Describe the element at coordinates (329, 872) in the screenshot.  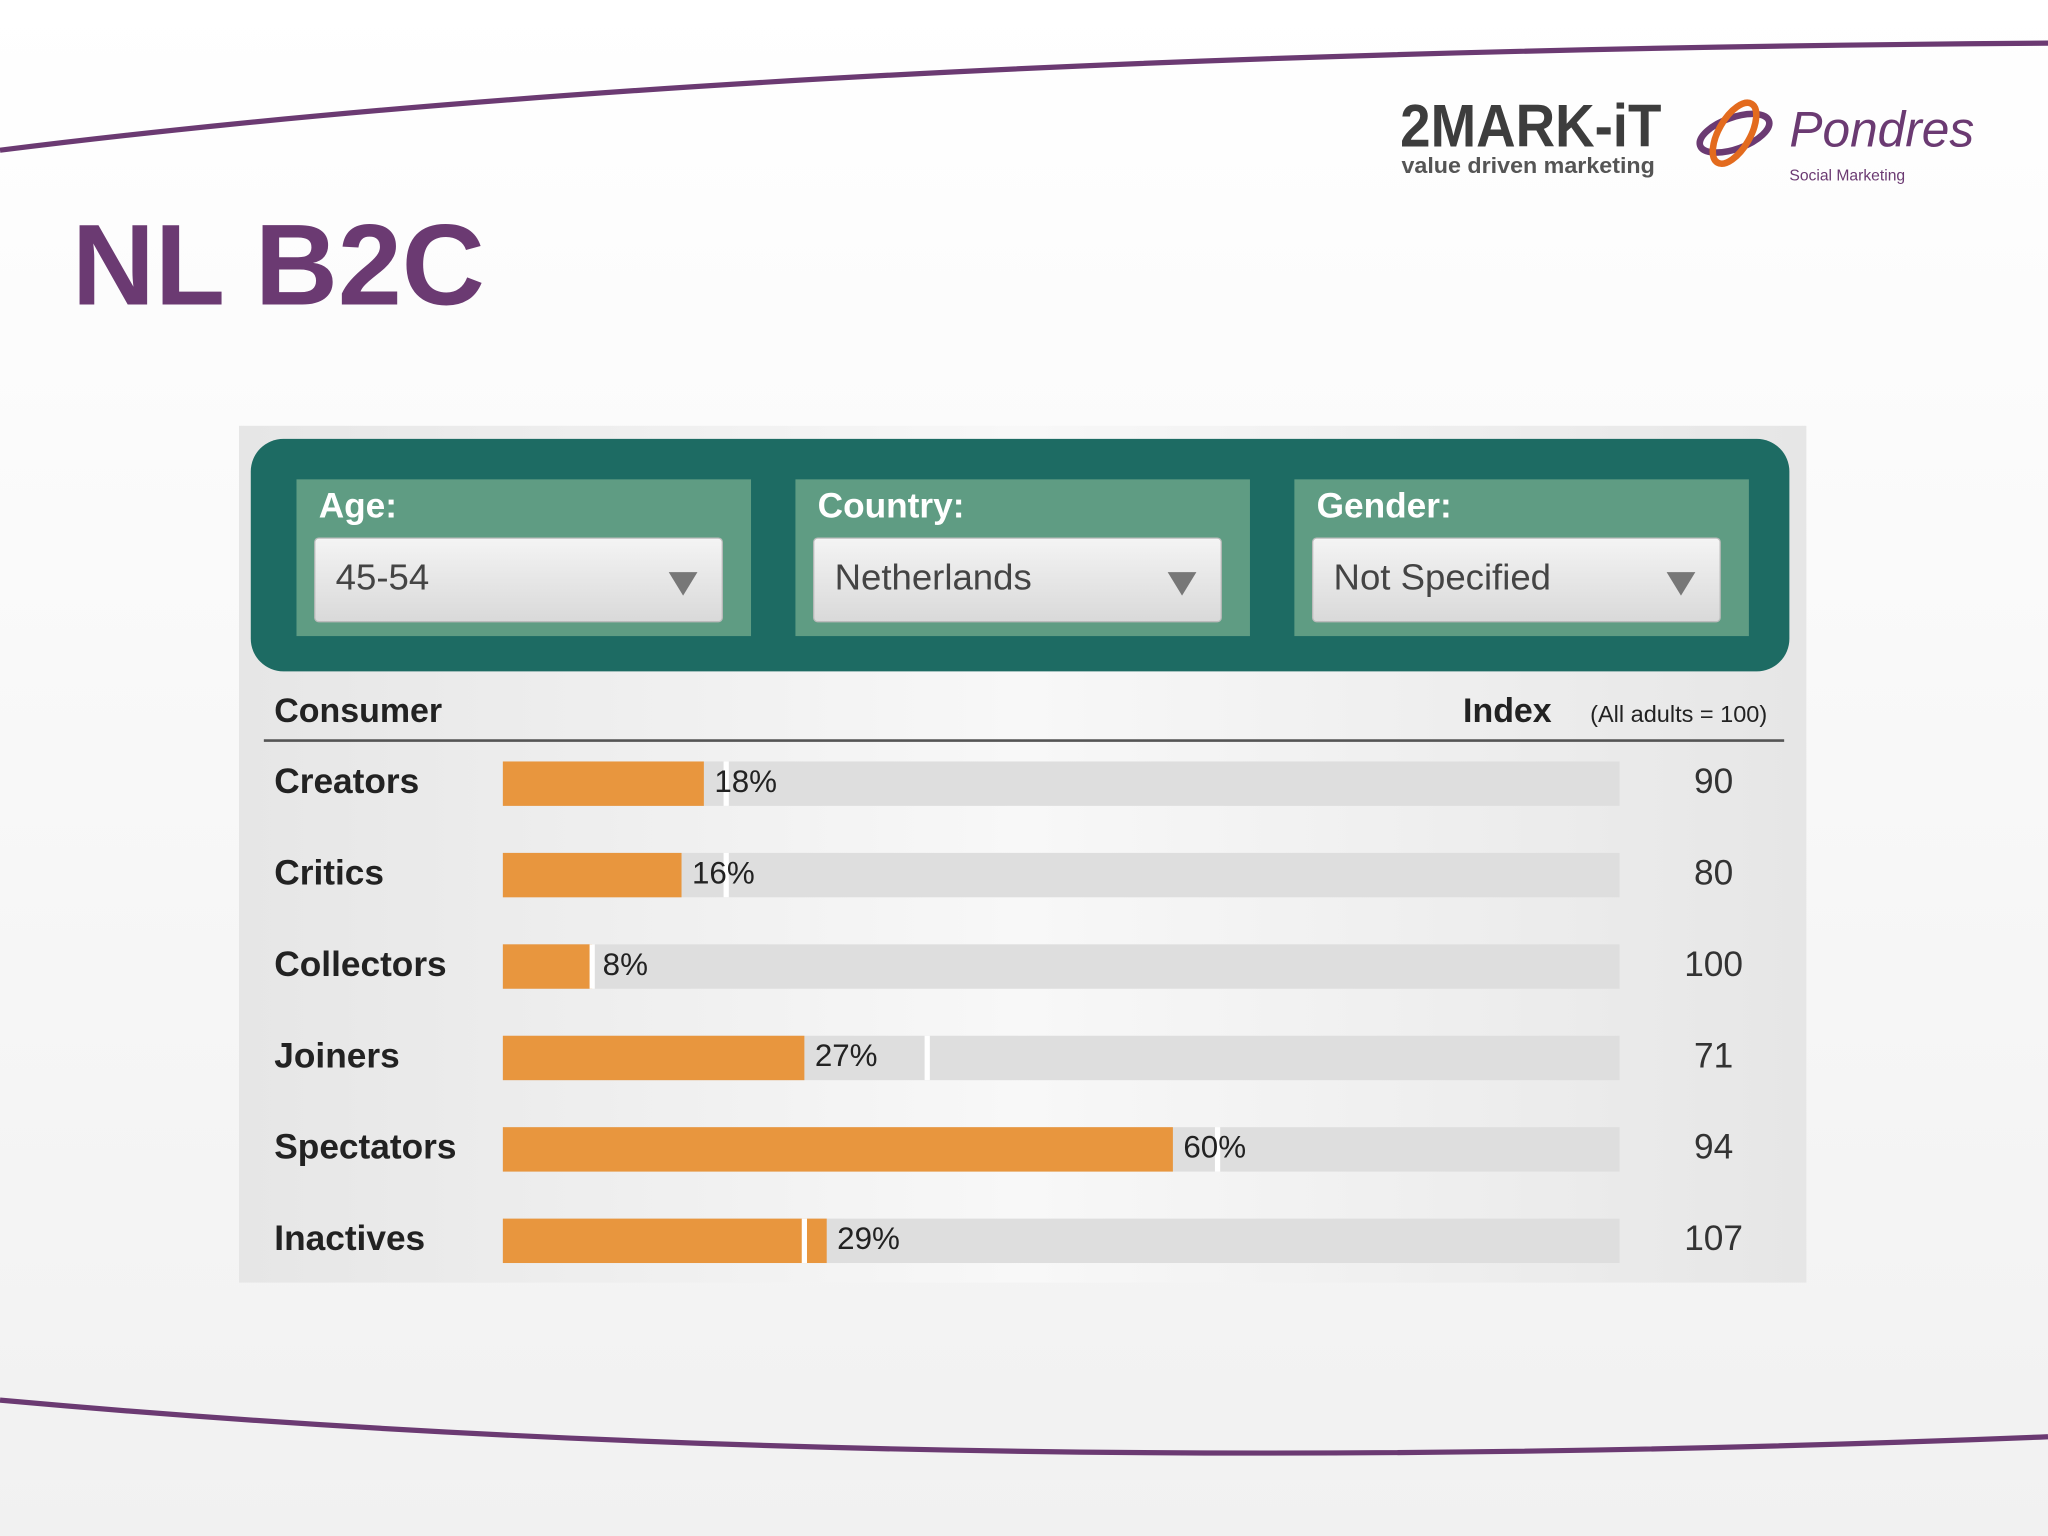
I see `category-label: Critics` at that location.